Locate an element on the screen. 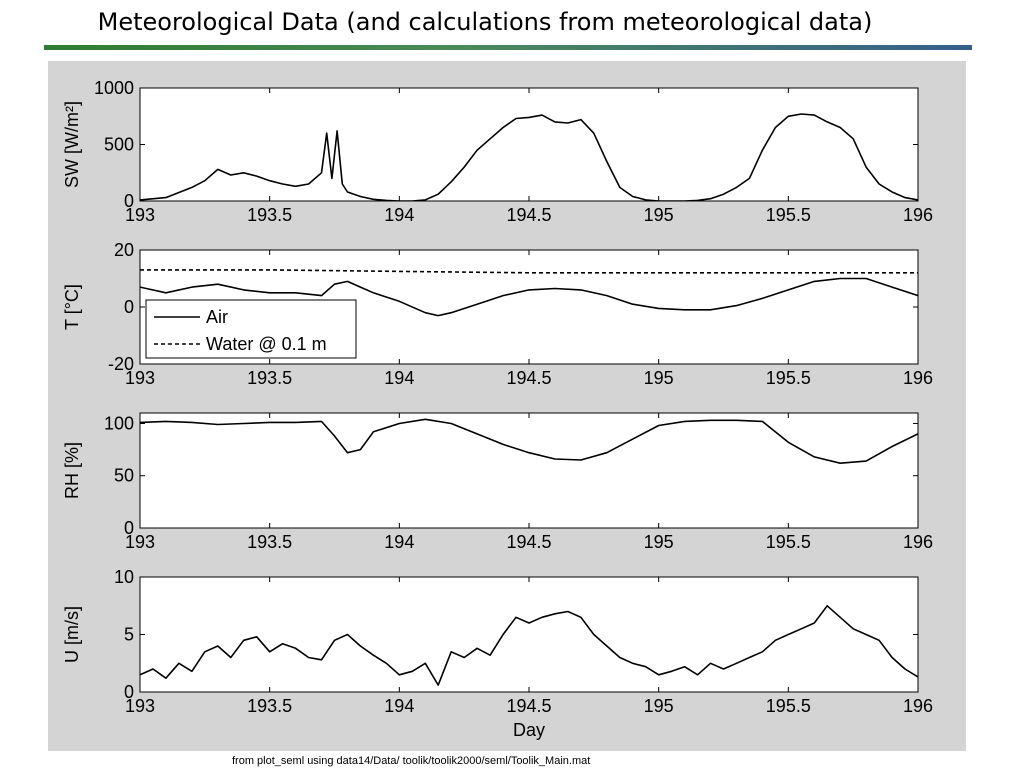 Image resolution: width=1024 pixels, height=768 pixels. title-rule is located at coordinates (508, 47).